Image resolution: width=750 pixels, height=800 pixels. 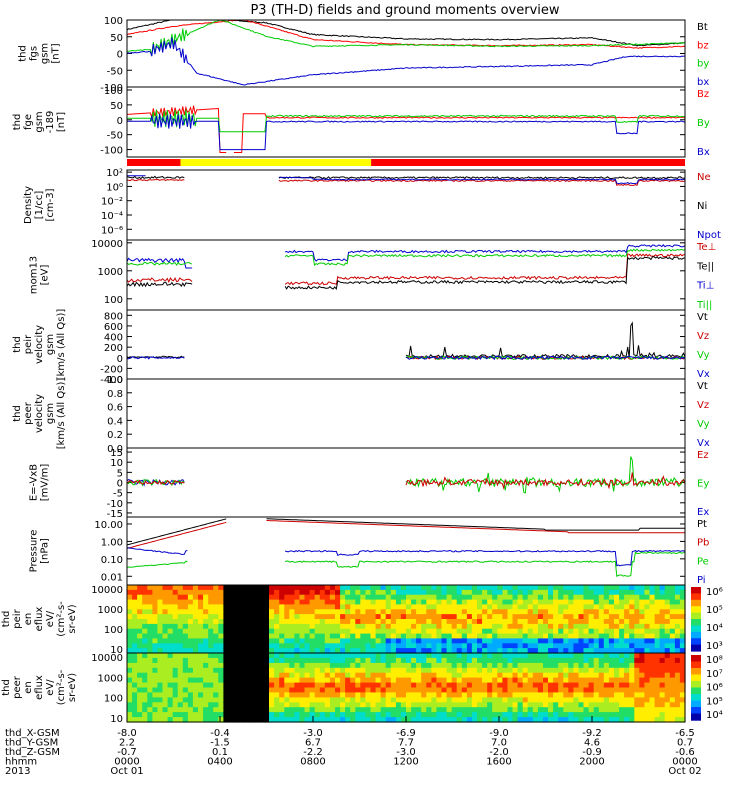 I want to click on legend-label: Vz, so click(x=703, y=336).